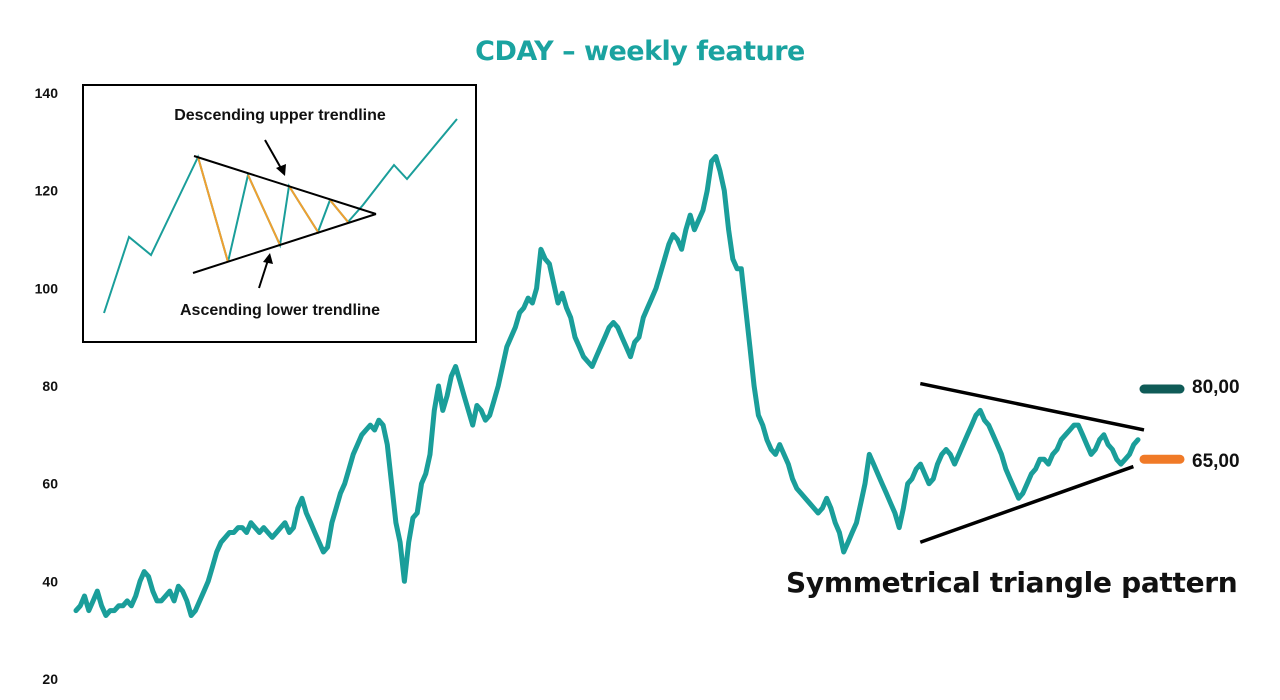 This screenshot has width=1280, height=700. What do you see at coordinates (275, 157) in the screenshot?
I see `inset-upper-arrow` at bounding box center [275, 157].